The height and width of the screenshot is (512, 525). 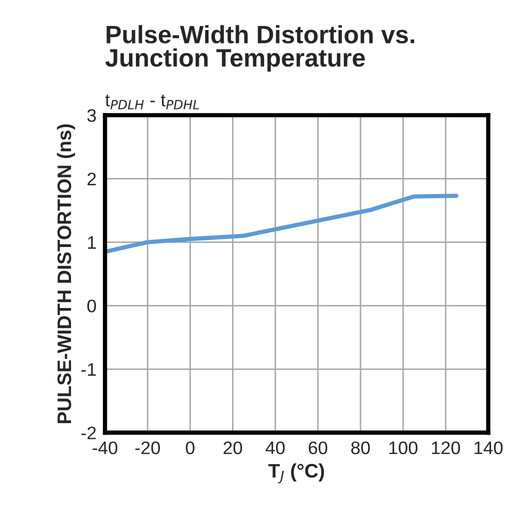 I want to click on x-tick-label: 0, so click(x=190, y=447).